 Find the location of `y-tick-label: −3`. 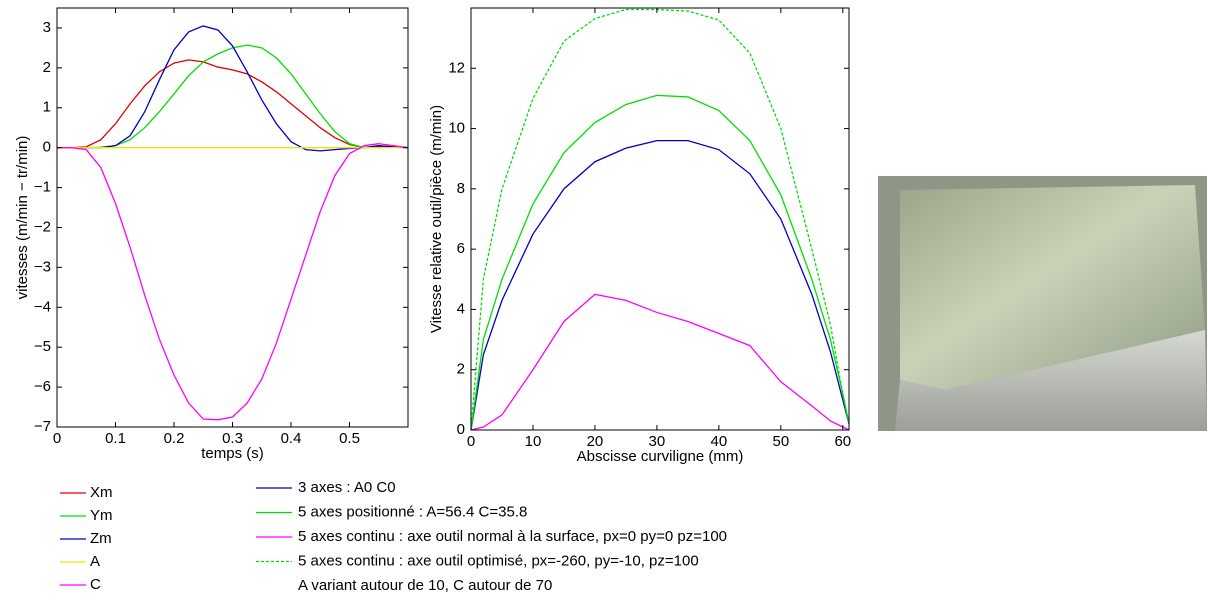

y-tick-label: −3 is located at coordinates (42, 266).